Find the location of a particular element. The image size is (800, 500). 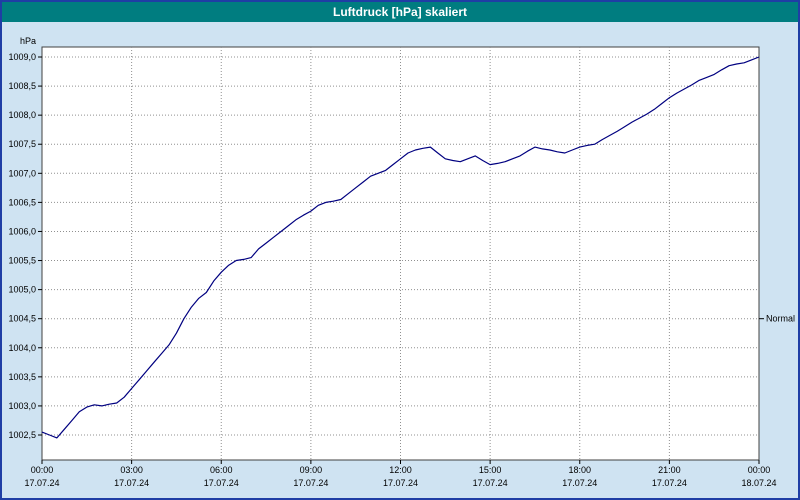

x-tick-time-label: 12:00 is located at coordinates (400, 470).